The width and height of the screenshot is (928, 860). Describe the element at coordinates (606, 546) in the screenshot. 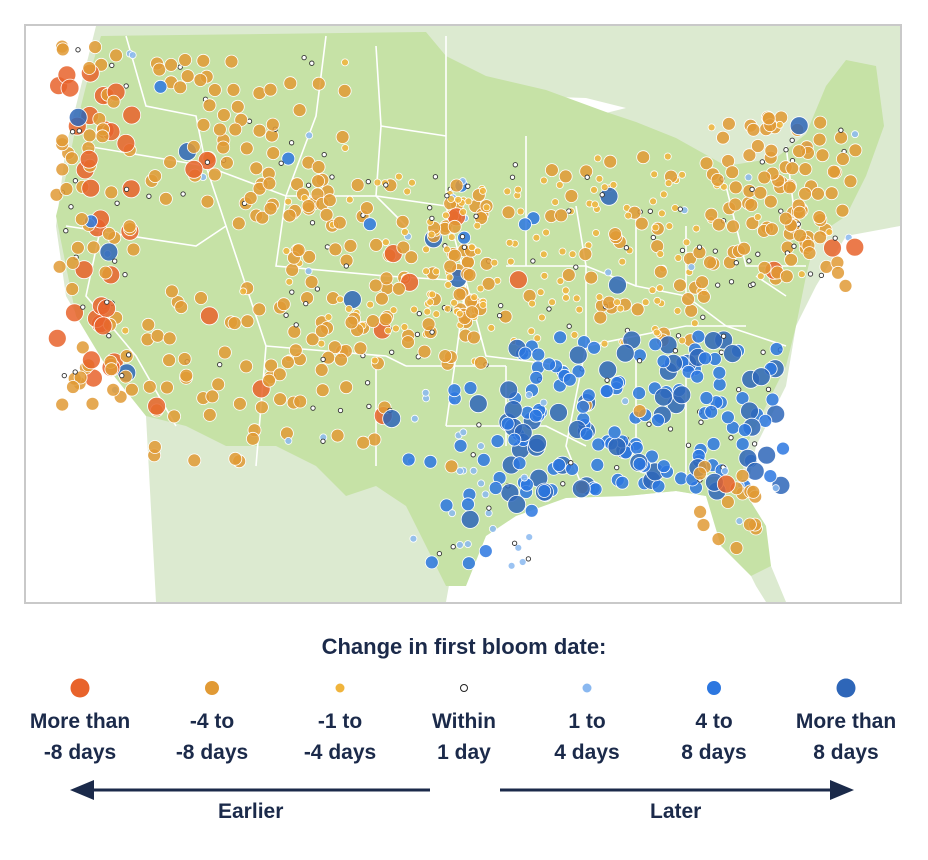

I see `gulf-of-mexico` at that location.